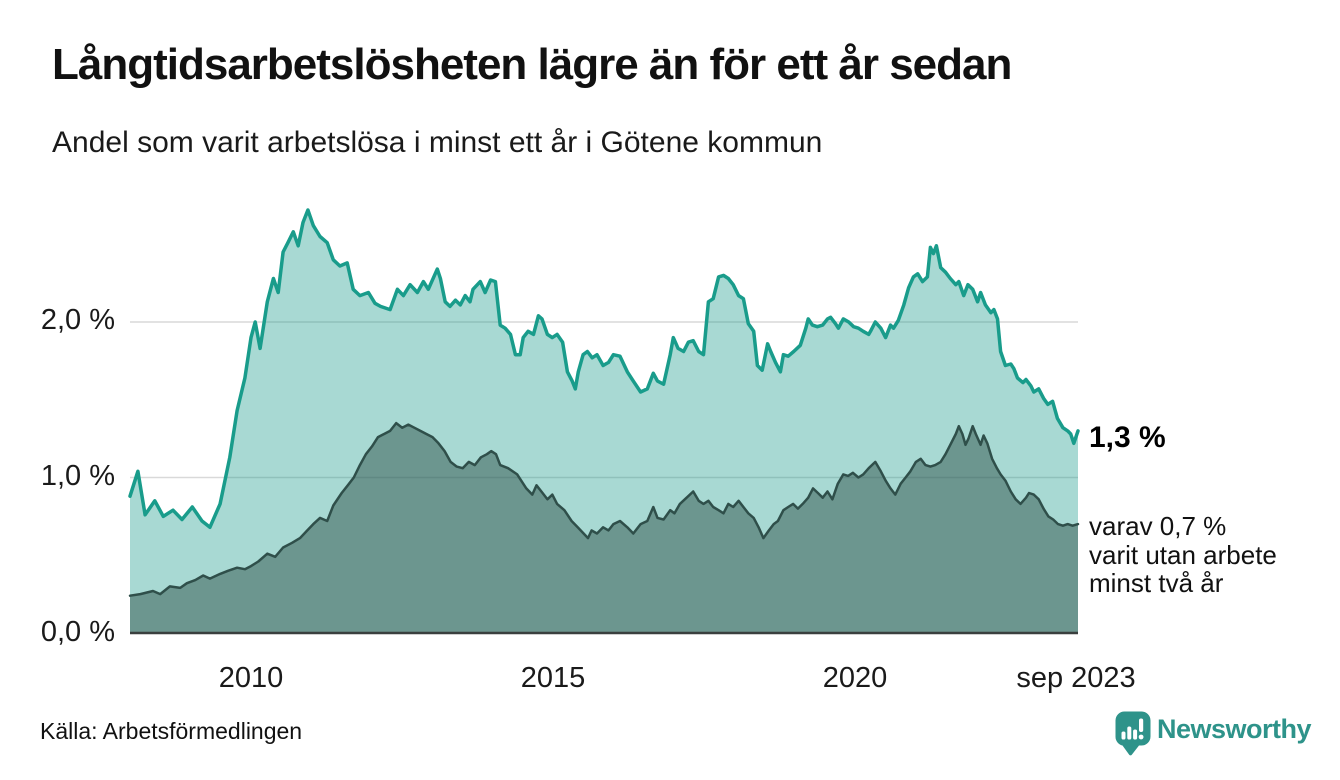  I want to click on note-line-2: varit utan arbete, so click(1183, 554).